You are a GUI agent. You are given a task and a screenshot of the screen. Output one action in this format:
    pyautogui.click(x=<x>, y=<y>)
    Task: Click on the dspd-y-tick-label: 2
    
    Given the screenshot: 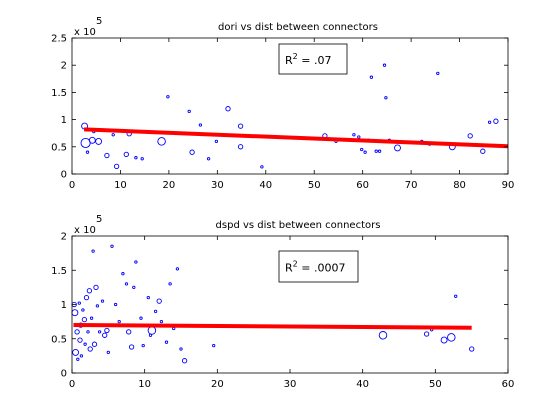 What is the action you would take?
    pyautogui.click(x=64, y=237)
    